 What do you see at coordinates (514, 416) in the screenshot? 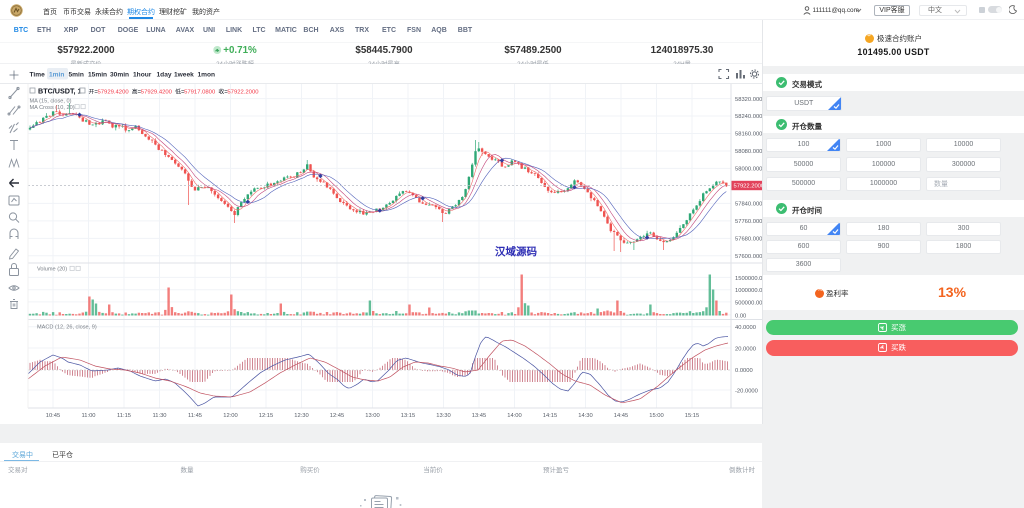
I see `svg-text: 14:00` at bounding box center [514, 416].